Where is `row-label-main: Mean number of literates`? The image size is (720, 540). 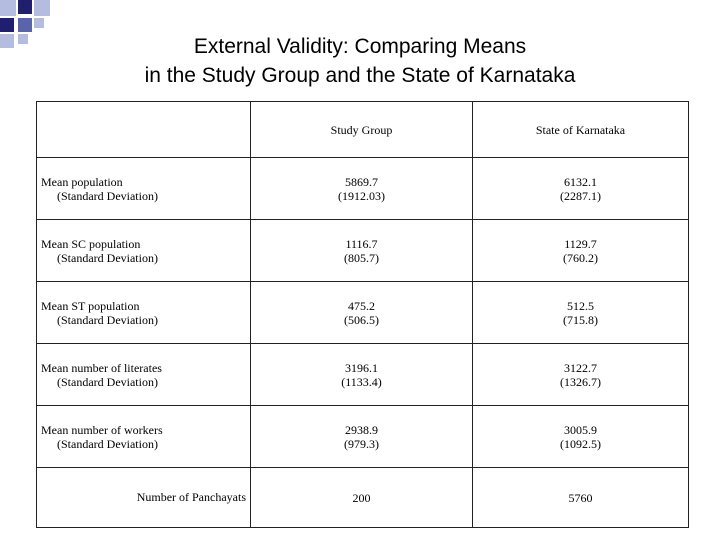
row-label-main: Mean number of literates is located at coordinates (101, 367).